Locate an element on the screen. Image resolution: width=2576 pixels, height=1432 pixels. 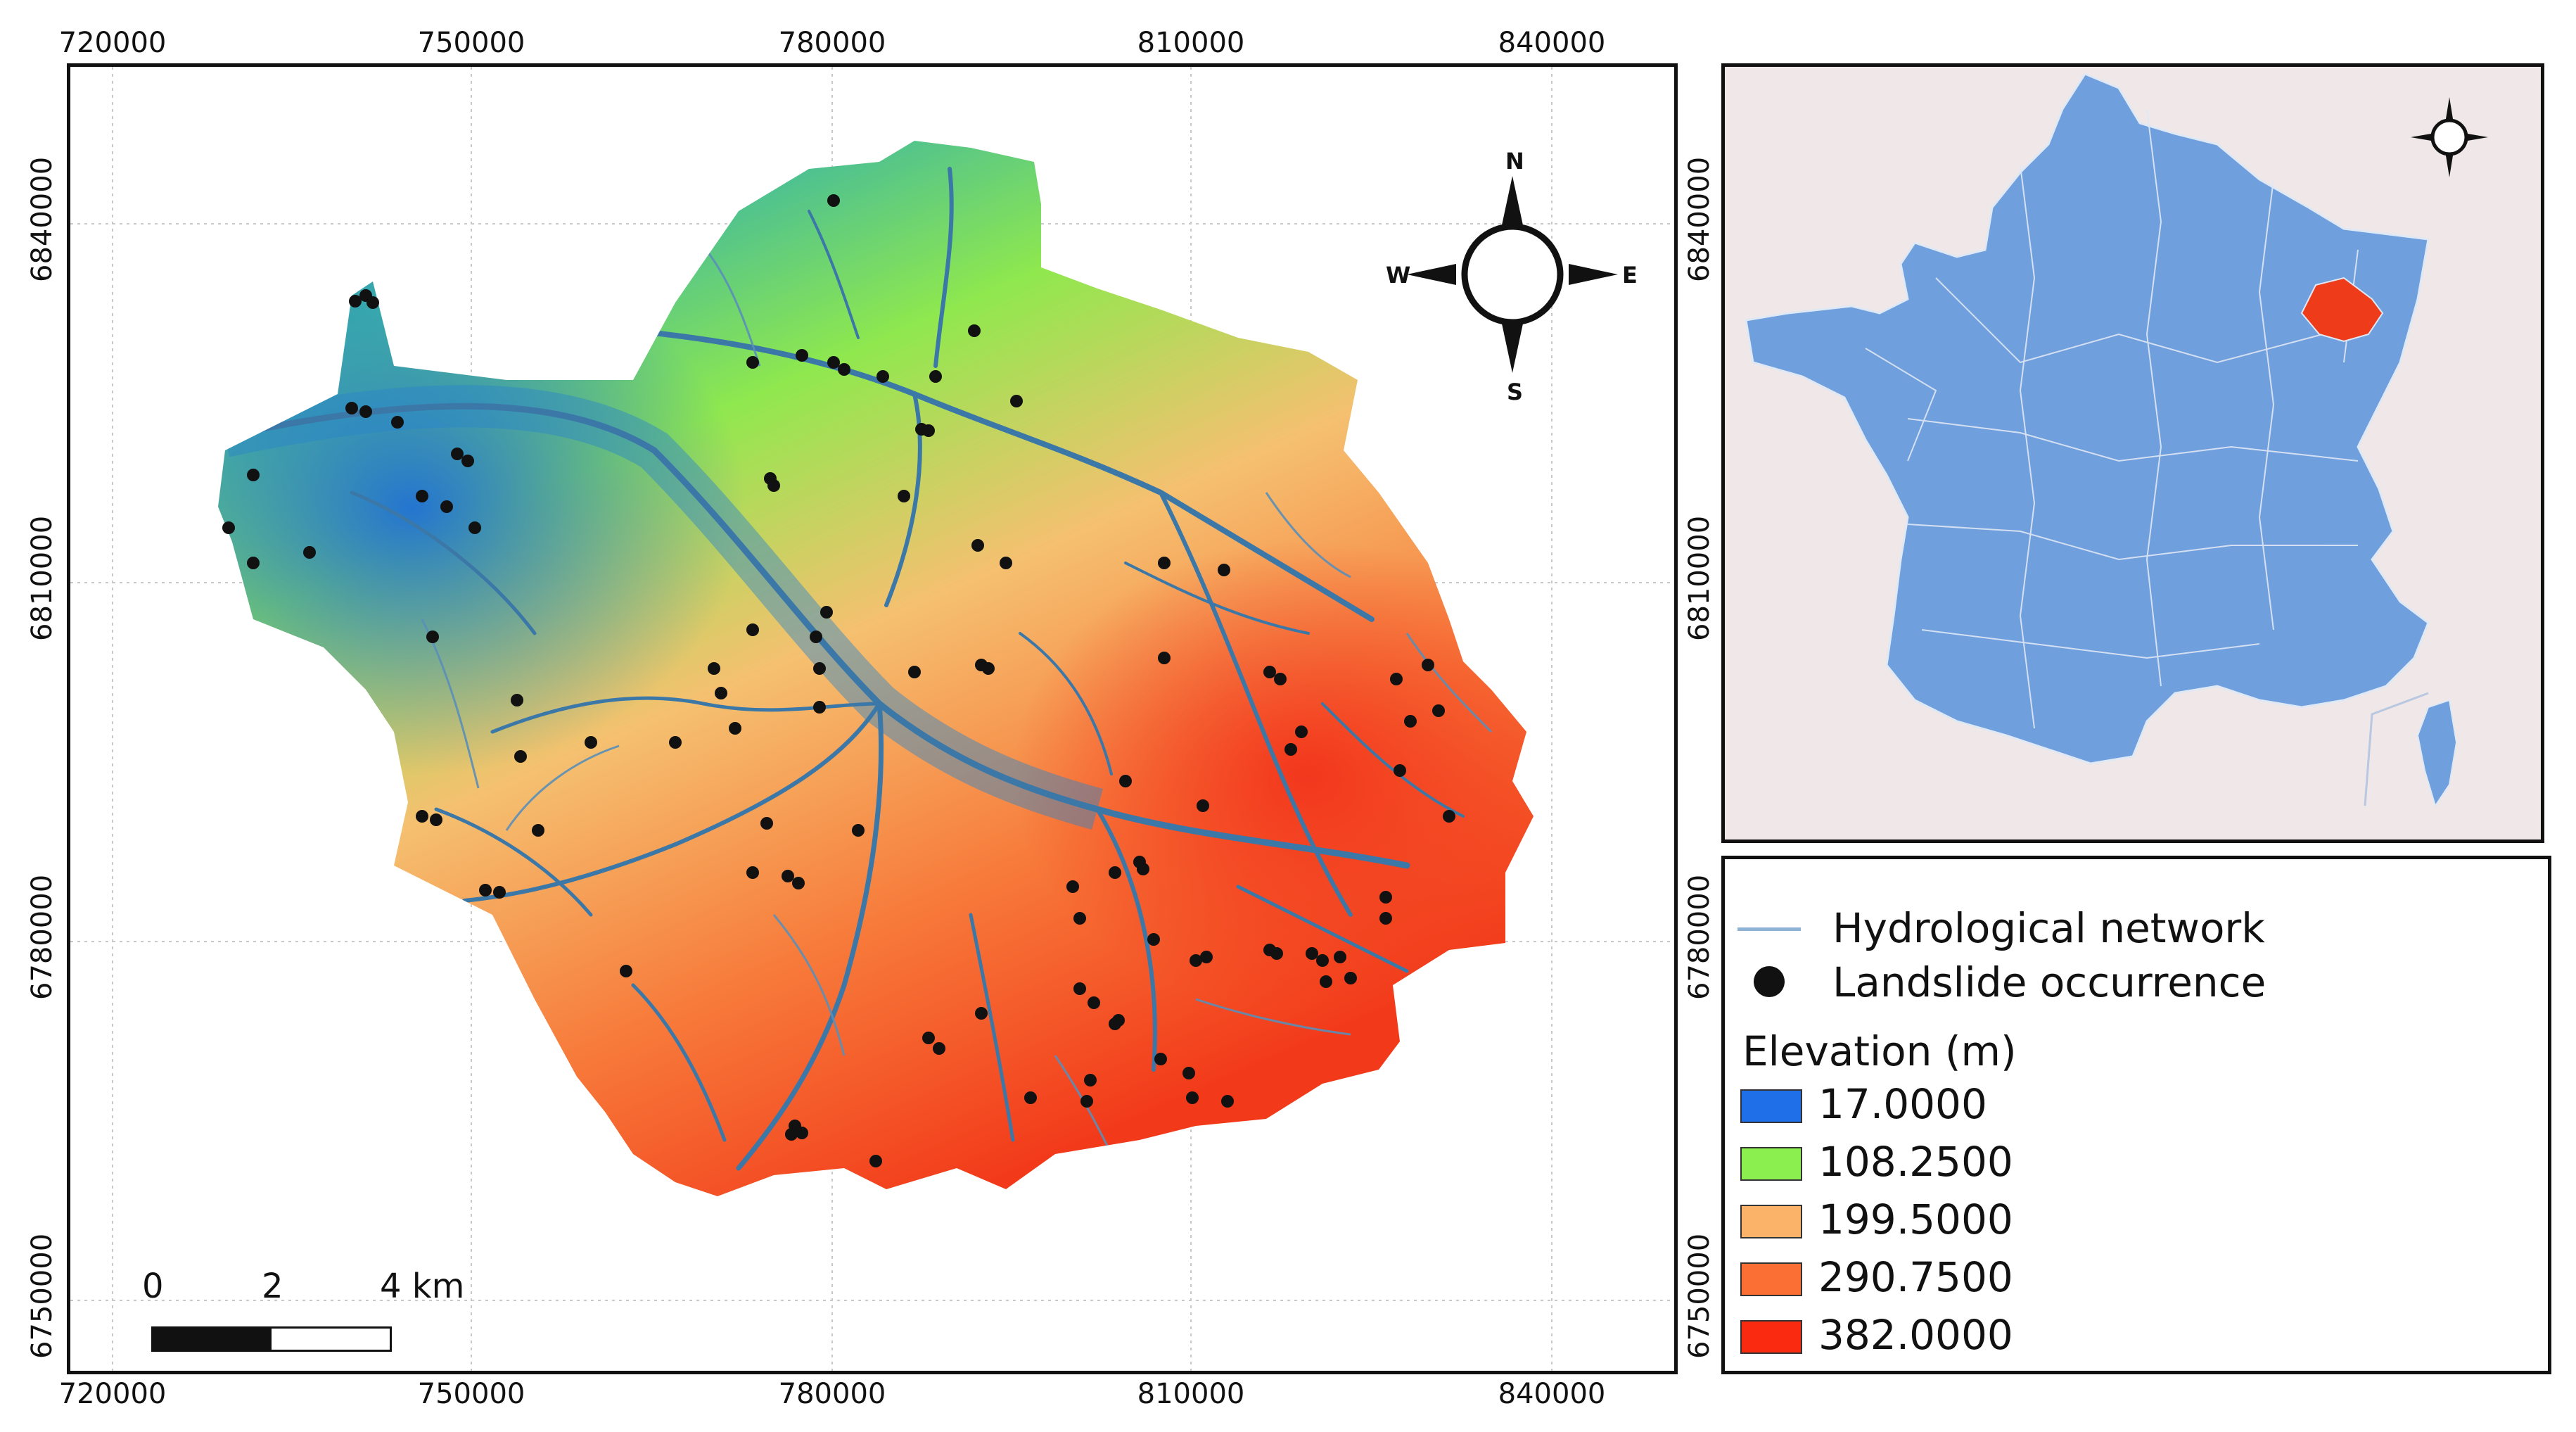
x-tick-bottom: 720000 is located at coordinates (112, 1394).